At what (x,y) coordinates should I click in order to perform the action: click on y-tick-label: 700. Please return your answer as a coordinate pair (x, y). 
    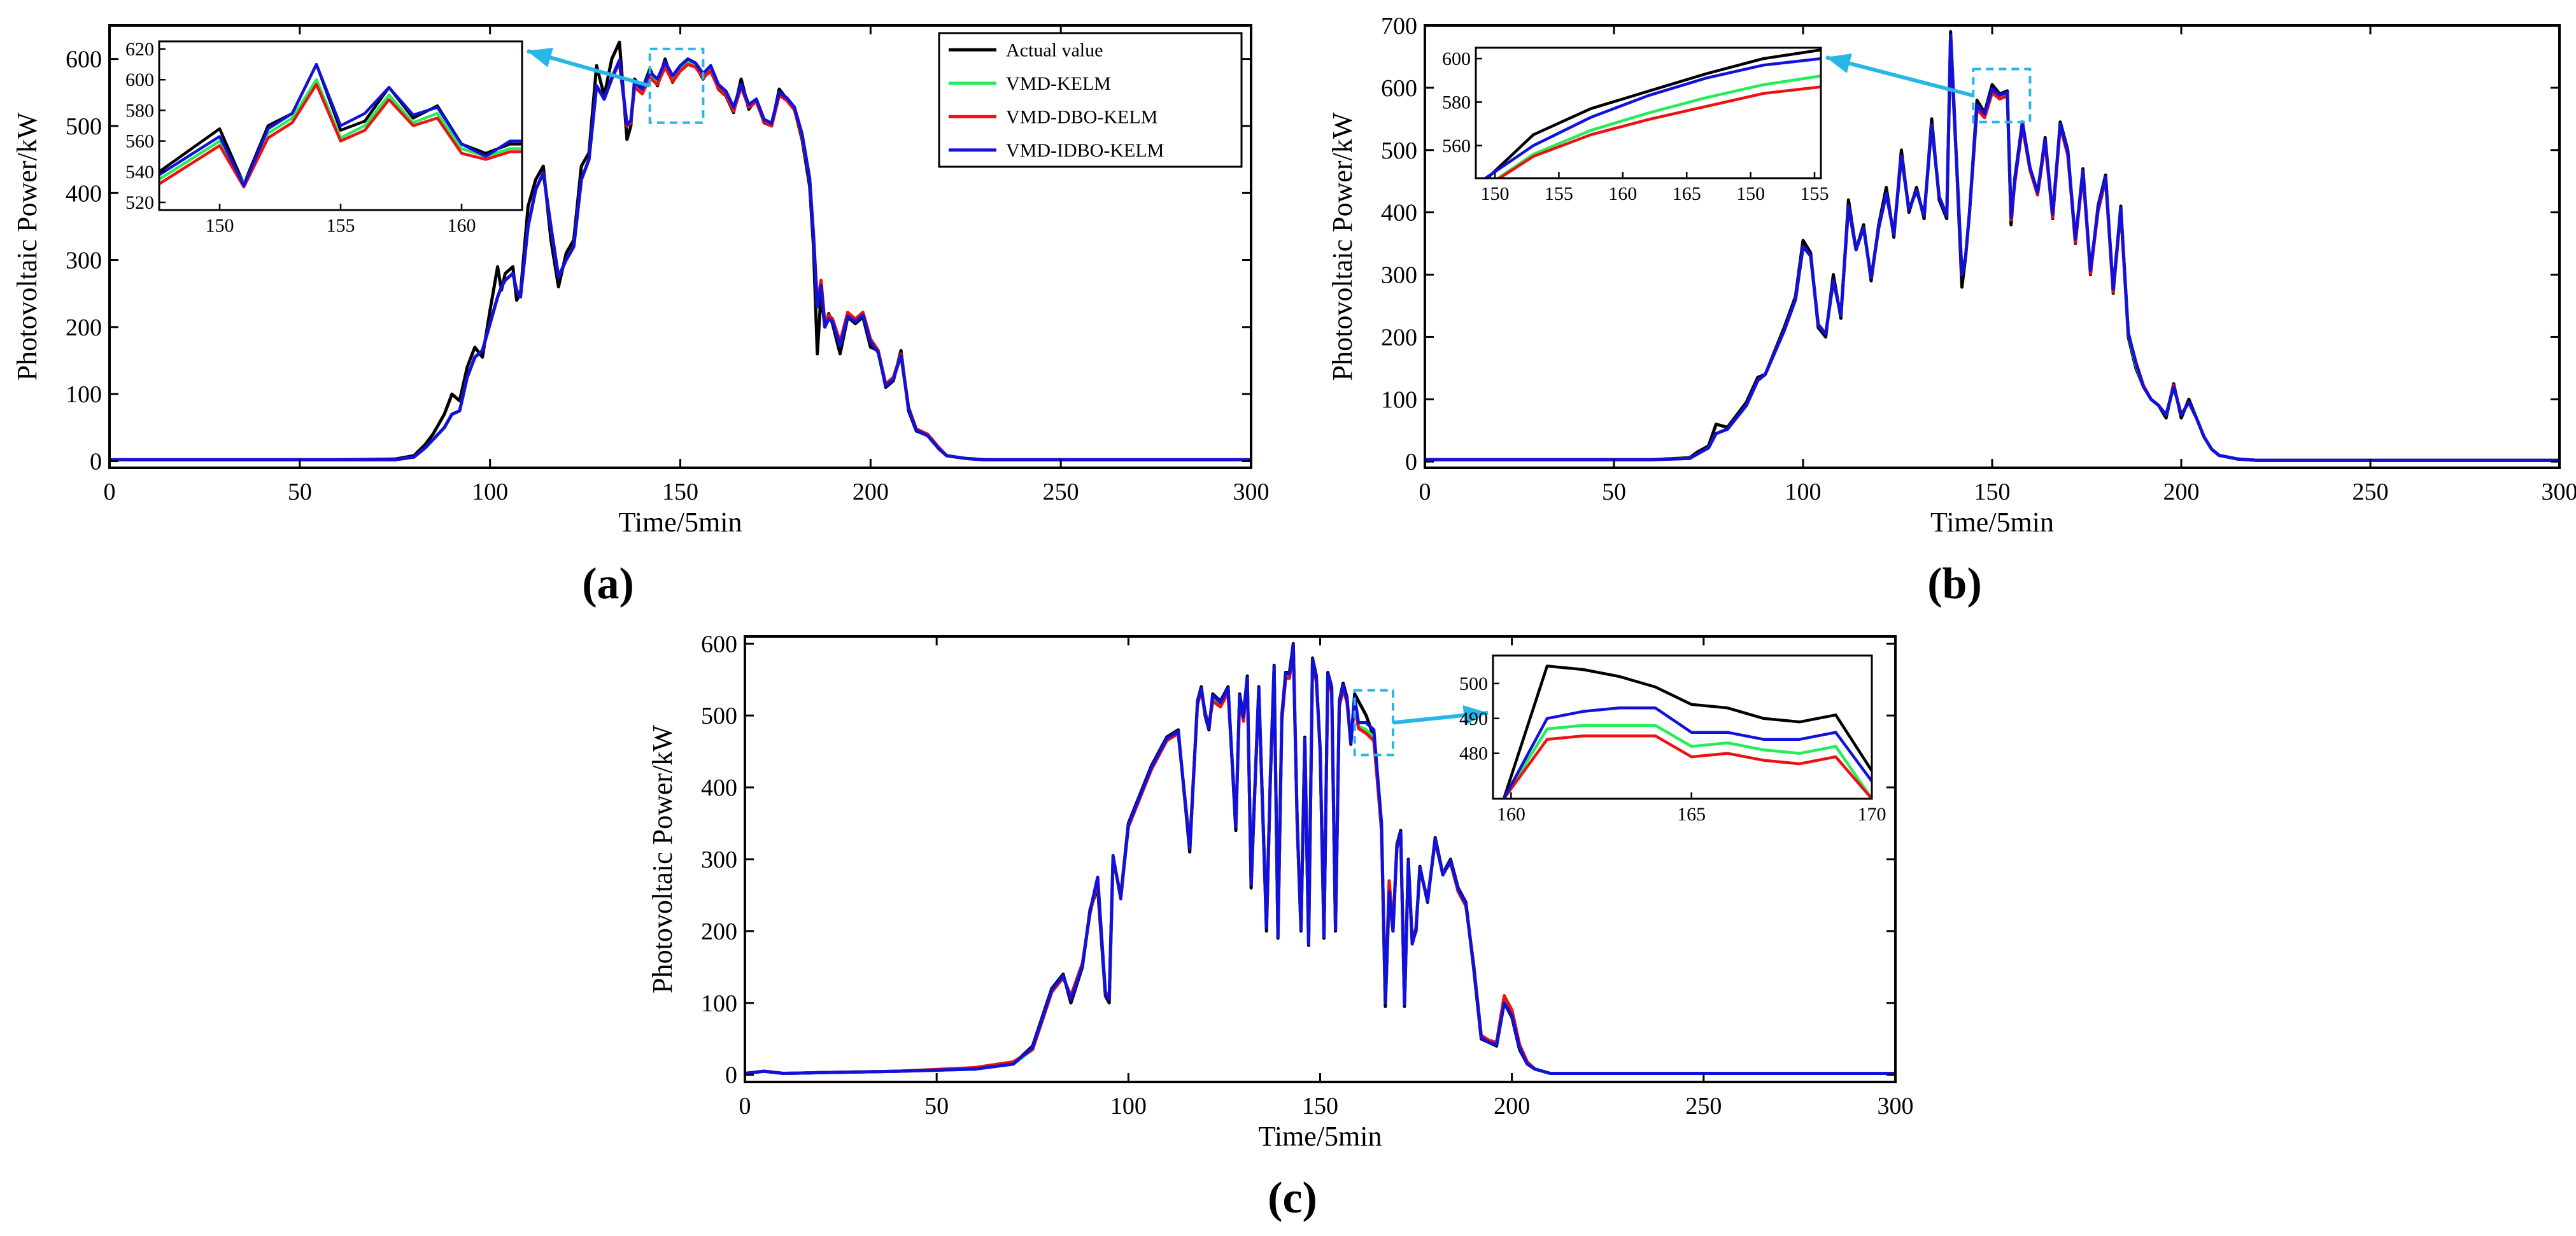
    Looking at the image, I should click on (1399, 26).